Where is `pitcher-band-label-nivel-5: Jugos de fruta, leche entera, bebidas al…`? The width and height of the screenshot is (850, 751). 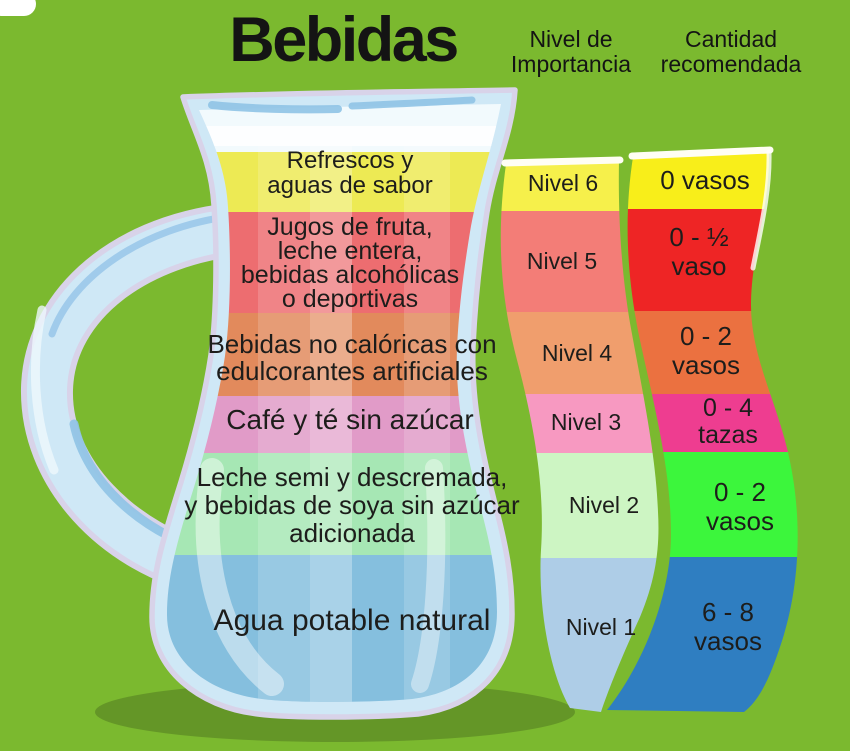
pitcher-band-label-nivel-5: Jugos de fruta, leche entera, bebidas al… is located at coordinates (350, 263).